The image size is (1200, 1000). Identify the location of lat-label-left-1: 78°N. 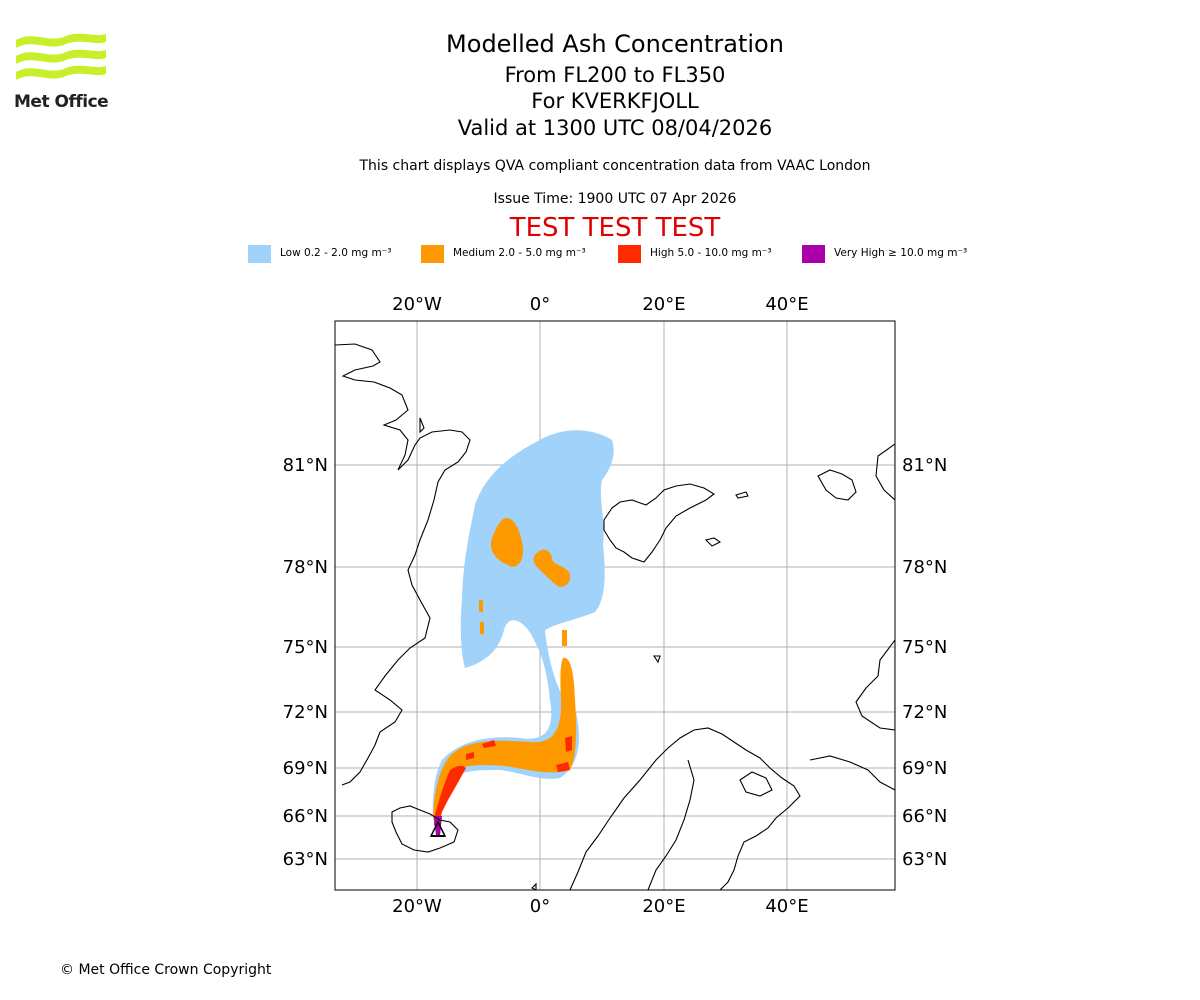
(305, 567).